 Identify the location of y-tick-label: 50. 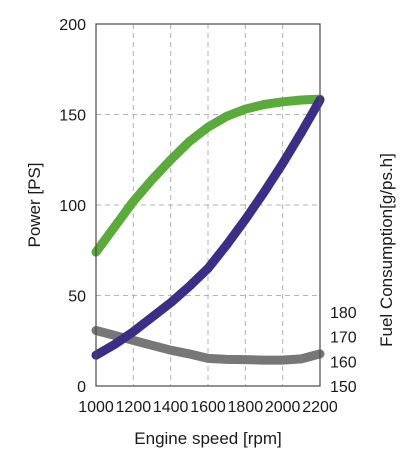
(77, 297).